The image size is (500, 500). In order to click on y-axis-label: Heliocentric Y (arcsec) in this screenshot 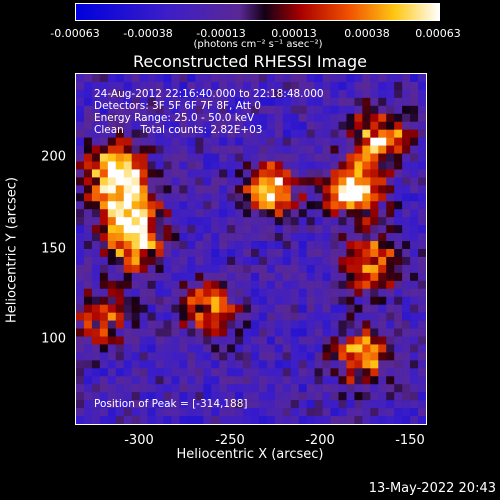, I will do `click(12, 250)`.